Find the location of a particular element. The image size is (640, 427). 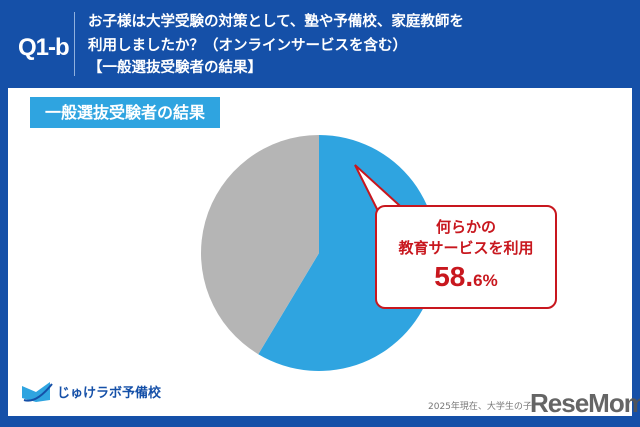

book-logo-icon is located at coordinates (37, 392).